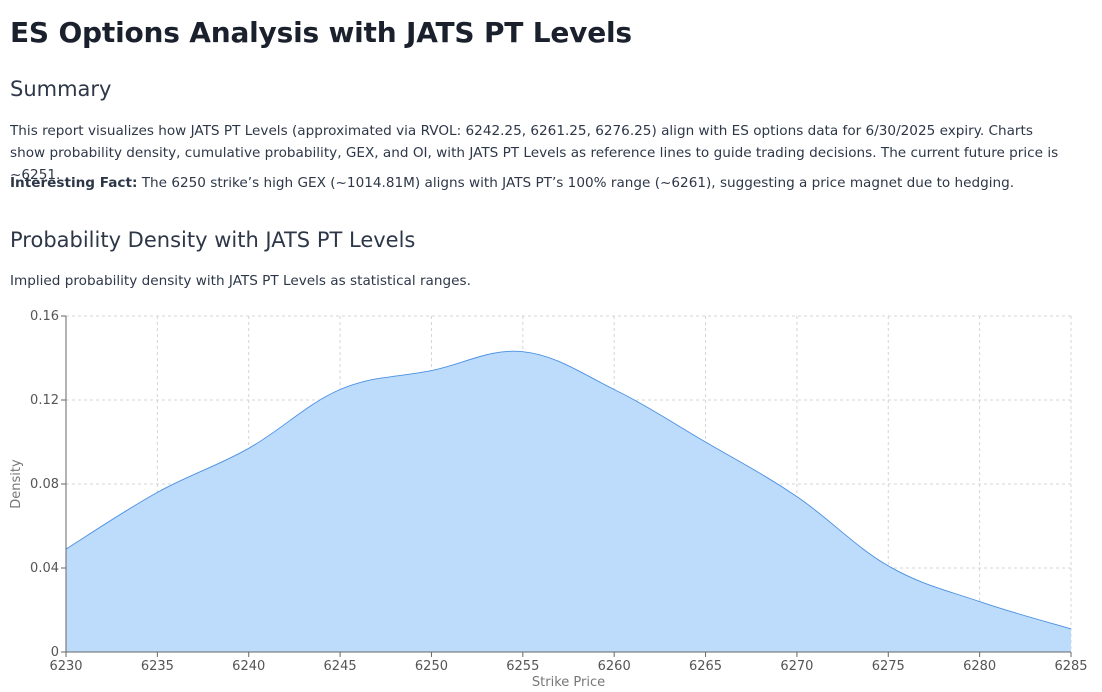 The image size is (1102, 692). I want to click on y-tick-label: 0.08, so click(44, 484).